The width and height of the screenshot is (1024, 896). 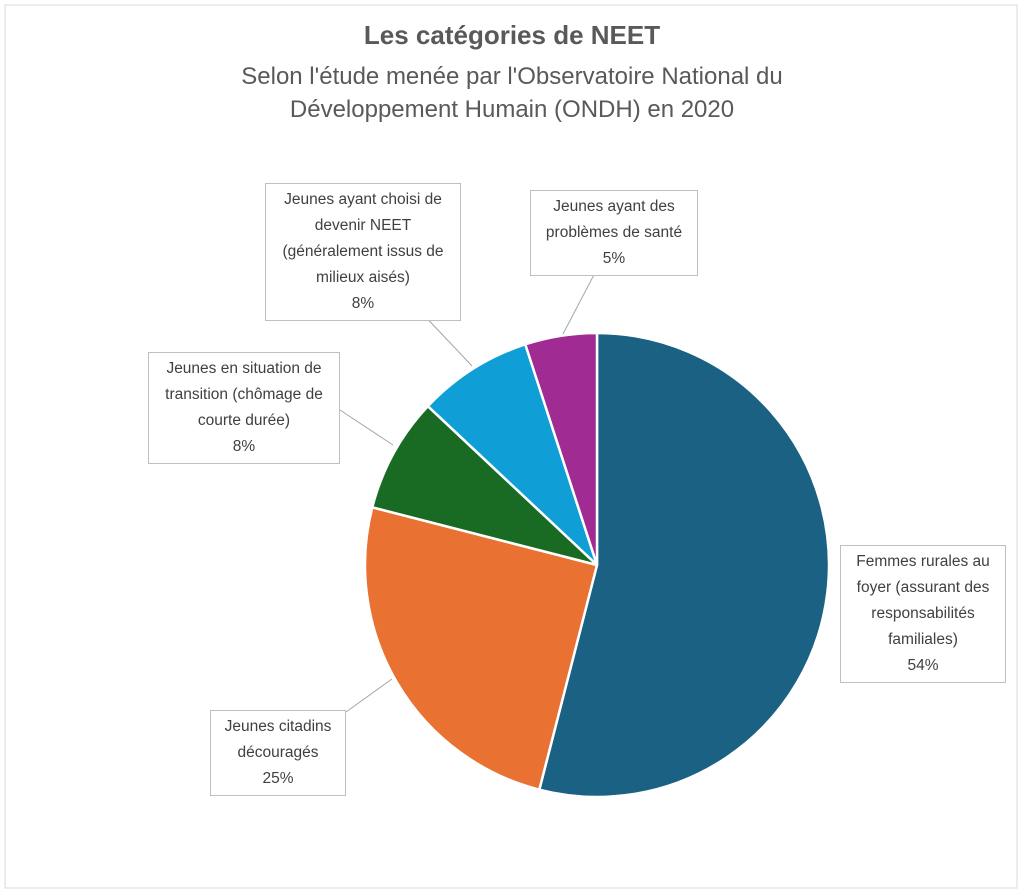 What do you see at coordinates (923, 665) in the screenshot?
I see `label-value: 54%` at bounding box center [923, 665].